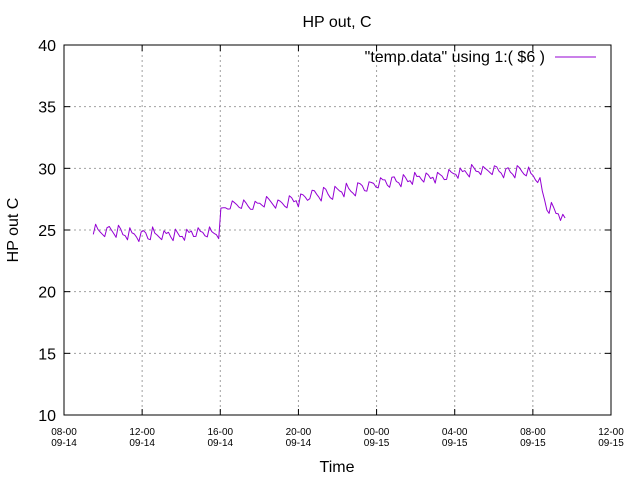  I want to click on y-tick-label: 15, so click(47, 354).